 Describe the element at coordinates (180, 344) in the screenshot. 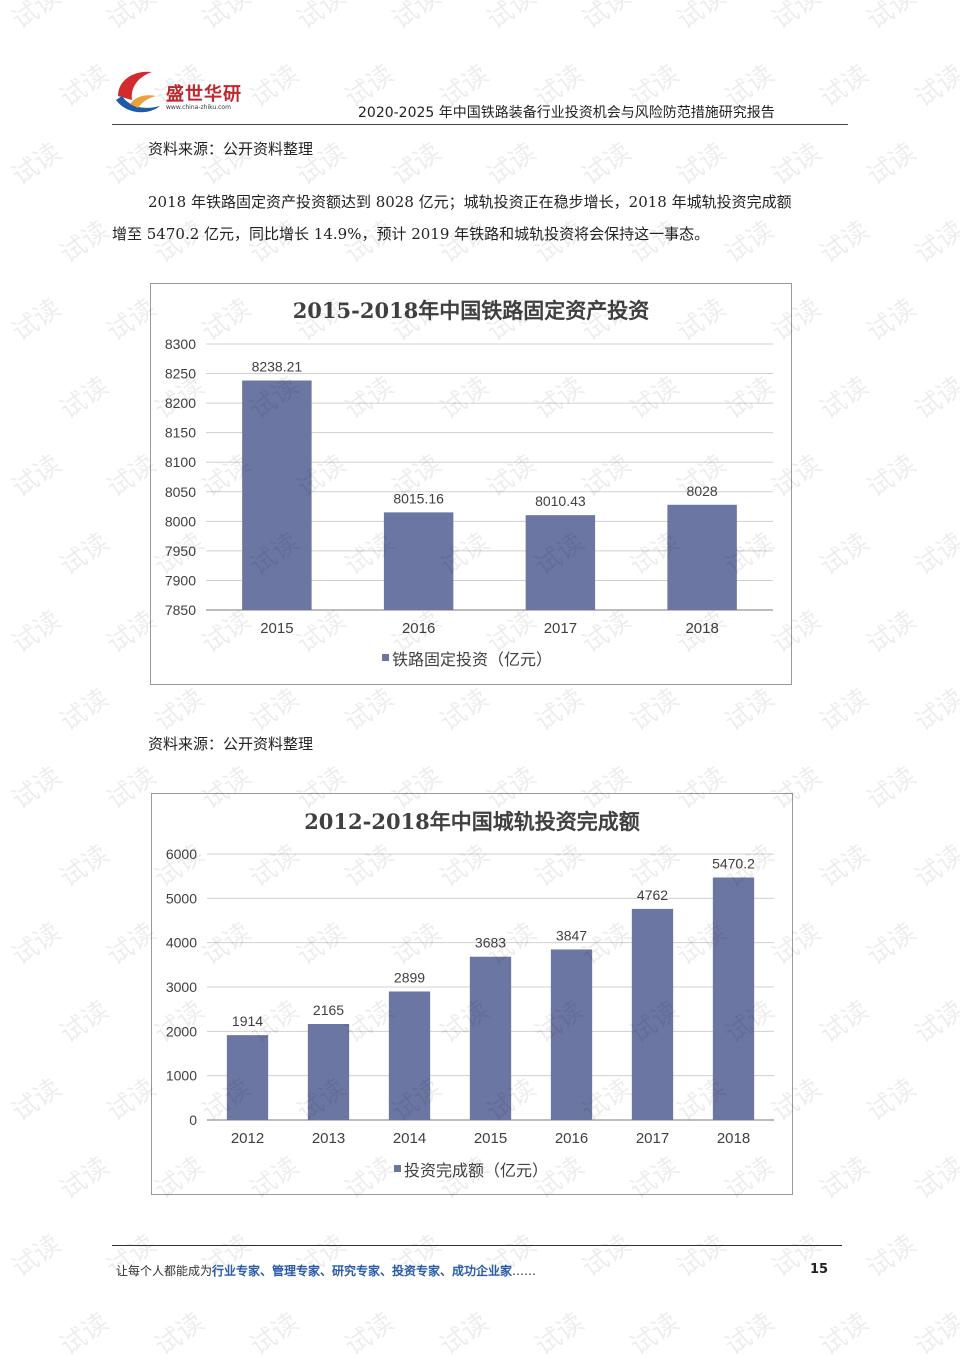

I see `y-tick-label: 8300` at that location.